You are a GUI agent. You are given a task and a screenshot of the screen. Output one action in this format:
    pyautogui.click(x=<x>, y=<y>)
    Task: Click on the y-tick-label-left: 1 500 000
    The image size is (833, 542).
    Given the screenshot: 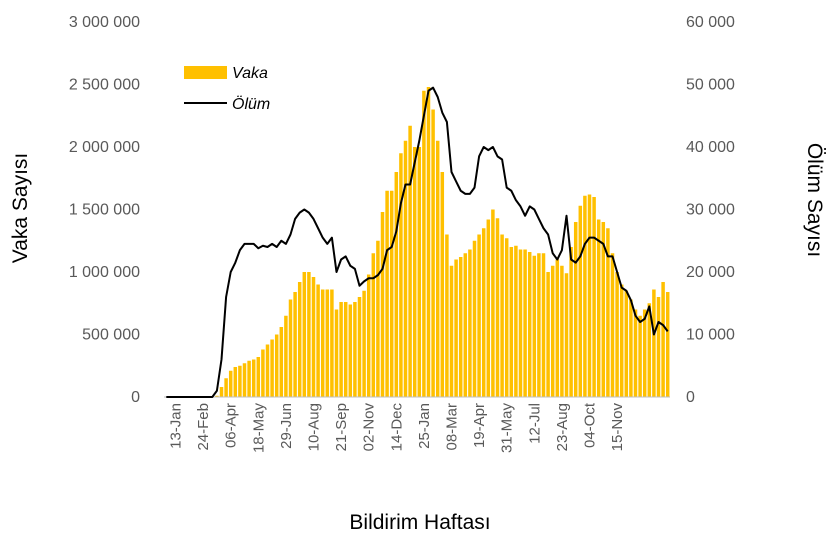 What is the action you would take?
    pyautogui.click(x=104, y=210)
    